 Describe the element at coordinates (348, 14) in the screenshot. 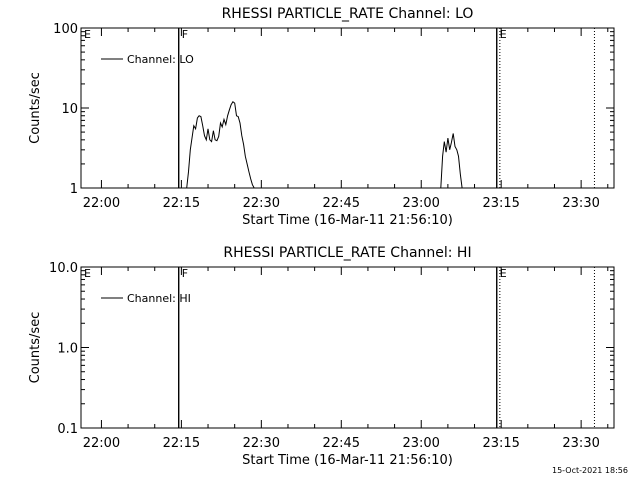

I see `chart-title: RHESSI PARTICLE_RATE Channel: LO` at that location.